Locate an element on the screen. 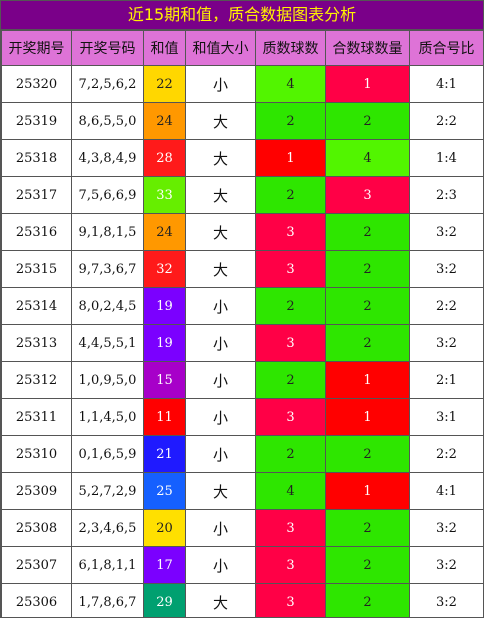  table-row: 25319 8,6,5,5,0 24 大 2 2 2:2 is located at coordinates (242, 121).